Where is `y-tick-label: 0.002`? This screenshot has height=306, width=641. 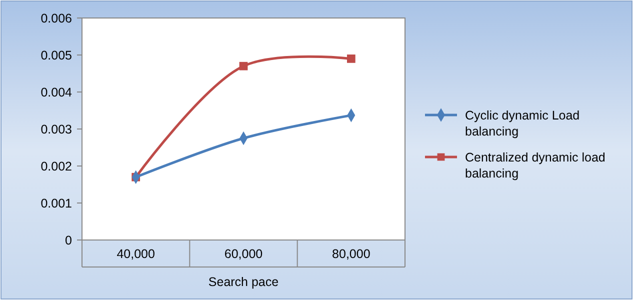
y-tick-label: 0.002 is located at coordinates (56, 166).